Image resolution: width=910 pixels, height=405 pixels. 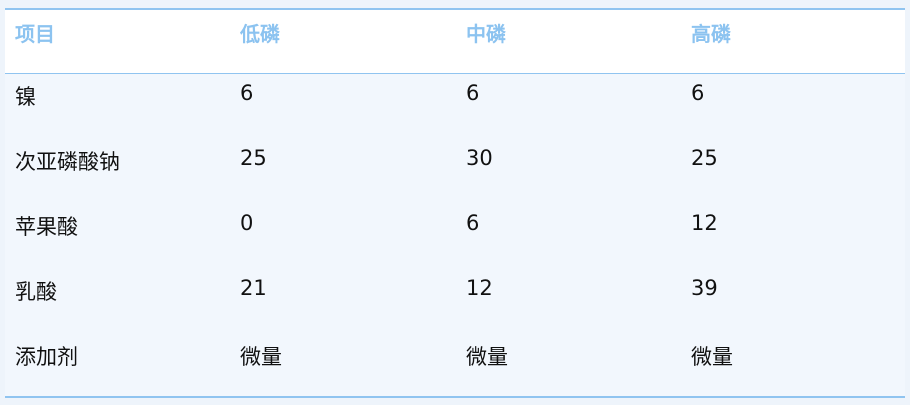 I want to click on table-cell: 21, so click(x=253, y=288).